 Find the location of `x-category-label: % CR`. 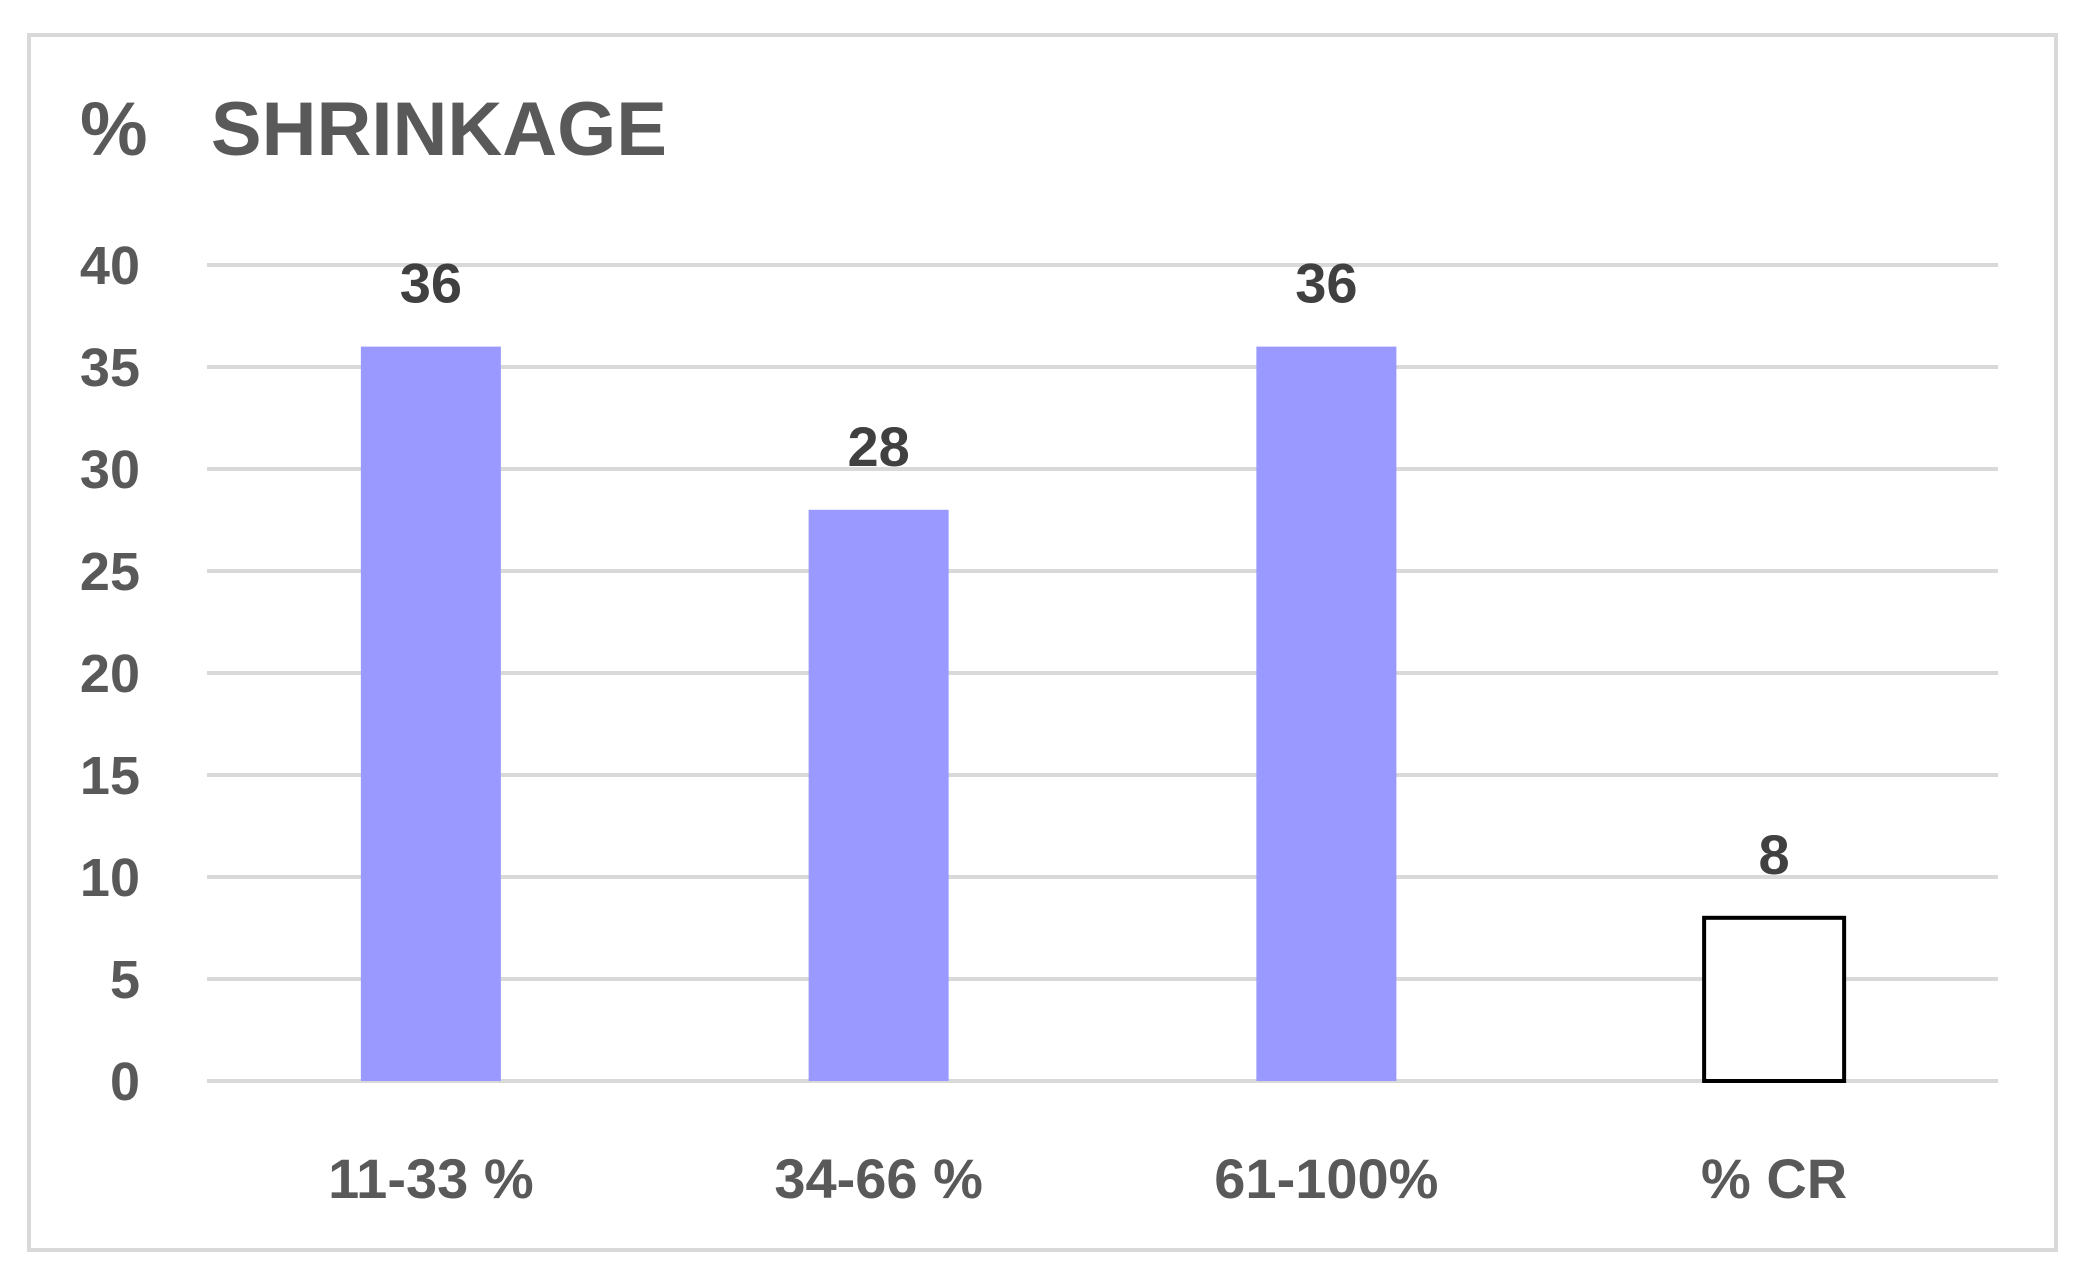

x-category-label: % CR is located at coordinates (1774, 1178).